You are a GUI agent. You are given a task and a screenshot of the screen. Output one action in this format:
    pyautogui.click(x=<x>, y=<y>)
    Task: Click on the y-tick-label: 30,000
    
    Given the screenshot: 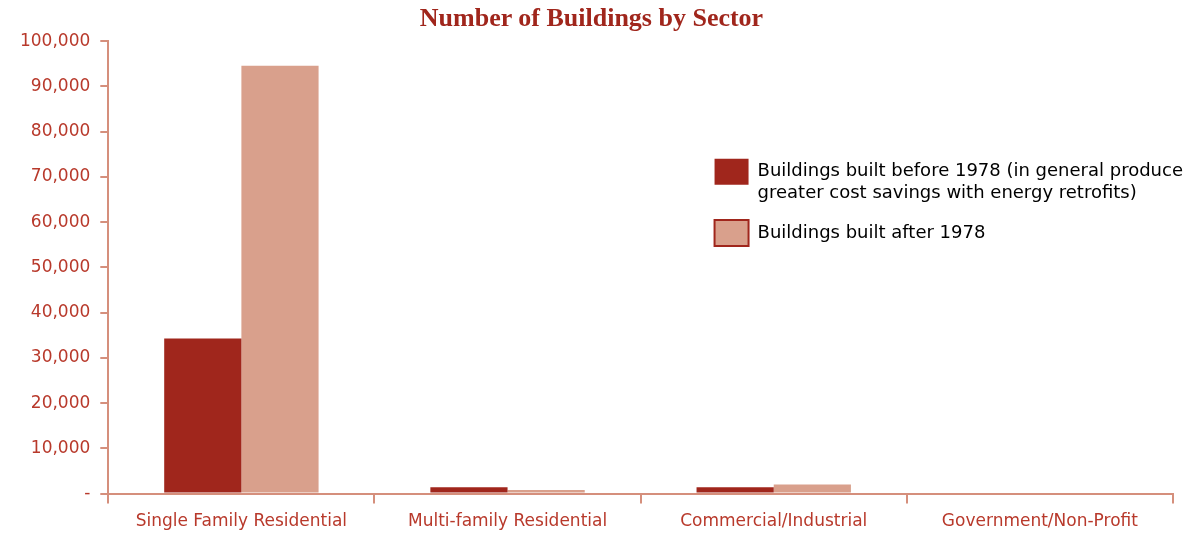 What is the action you would take?
    pyautogui.click(x=60, y=356)
    